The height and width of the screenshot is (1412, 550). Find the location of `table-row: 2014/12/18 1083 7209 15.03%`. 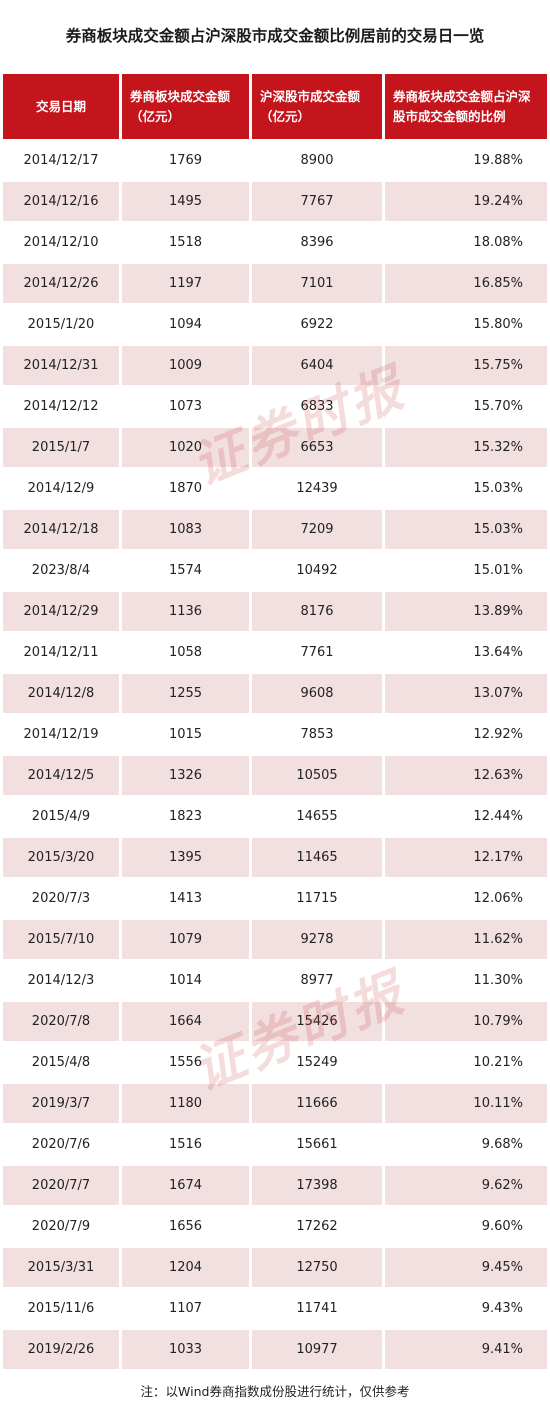

table-row: 2014/12/18 1083 7209 15.03% is located at coordinates (275, 529).